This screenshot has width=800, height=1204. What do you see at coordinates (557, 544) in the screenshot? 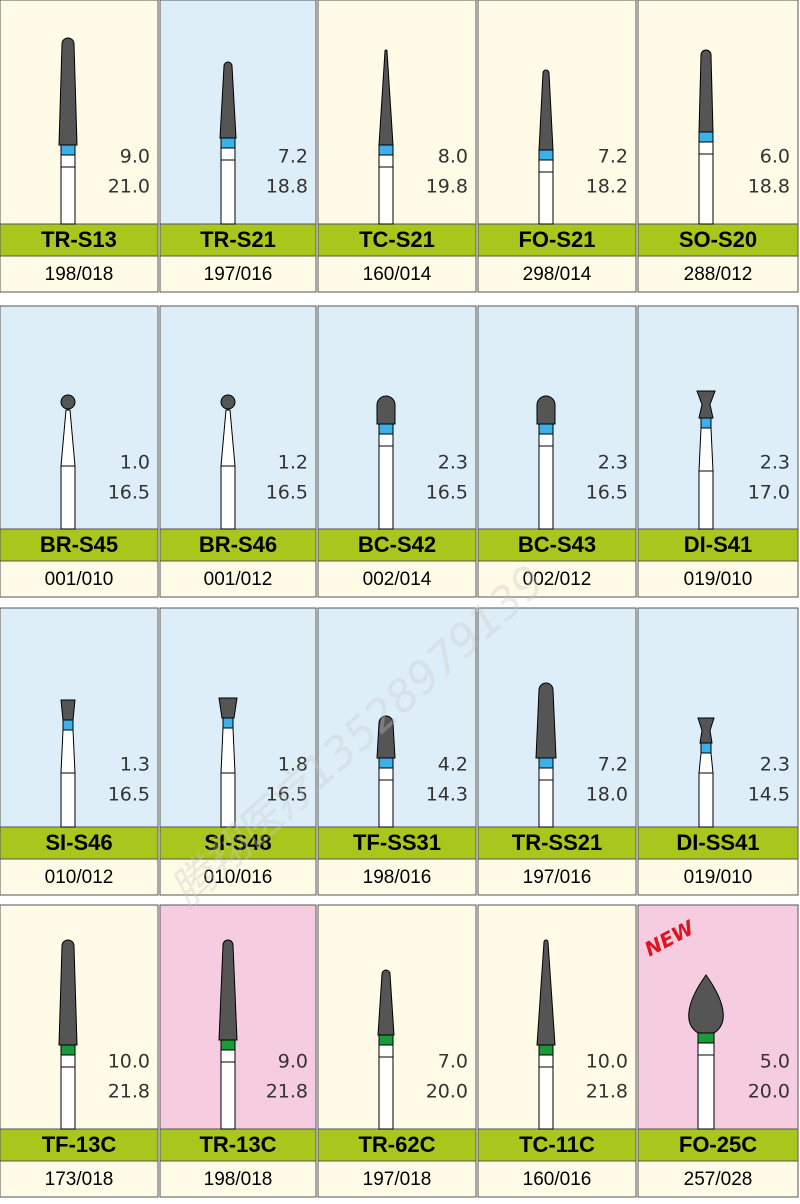
I see `product-name: BC-S43` at bounding box center [557, 544].